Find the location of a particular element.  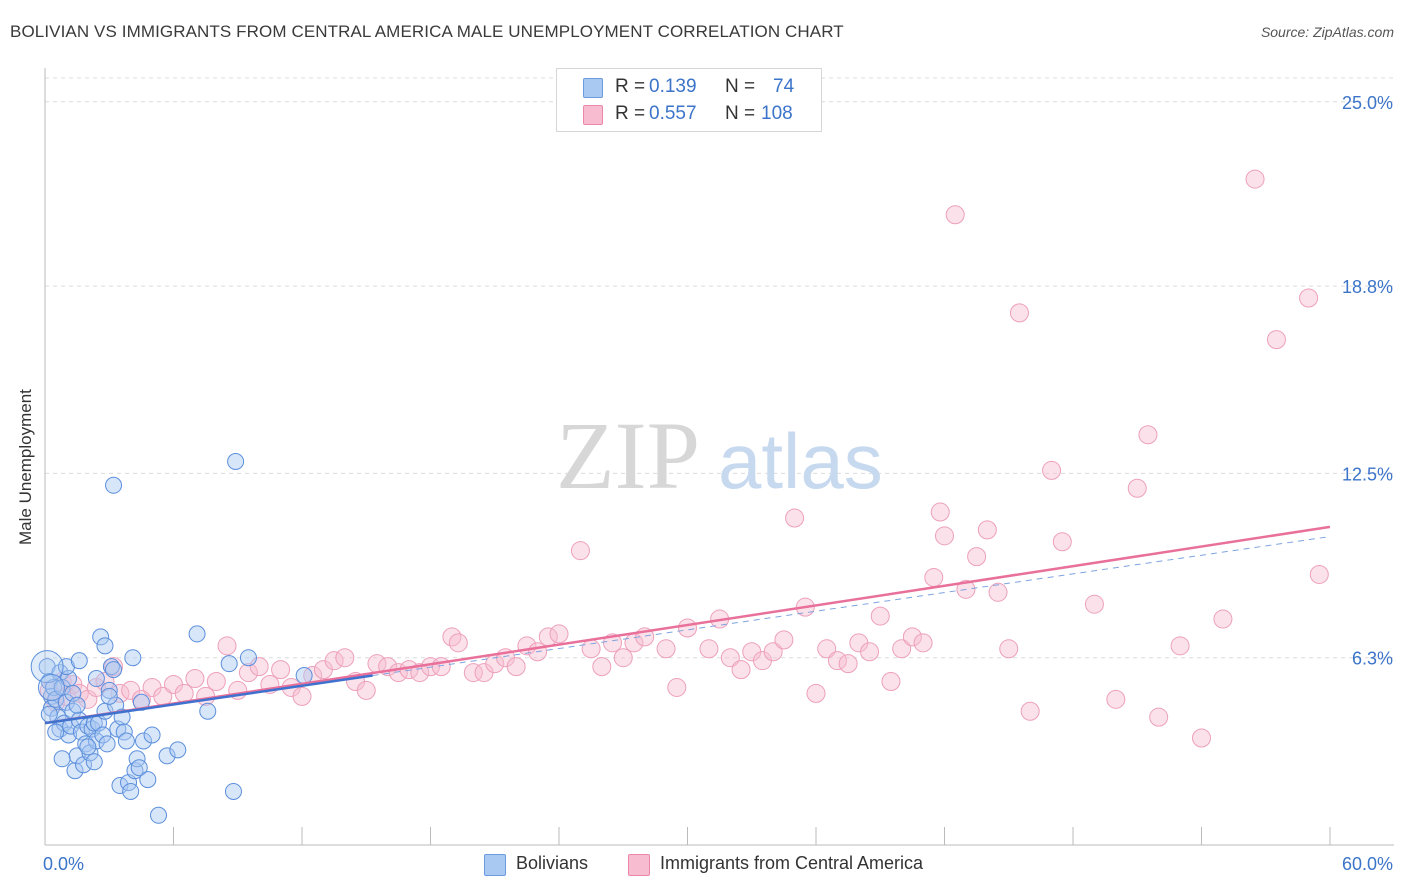

legend-r-value: 0.557 is located at coordinates (673, 113).